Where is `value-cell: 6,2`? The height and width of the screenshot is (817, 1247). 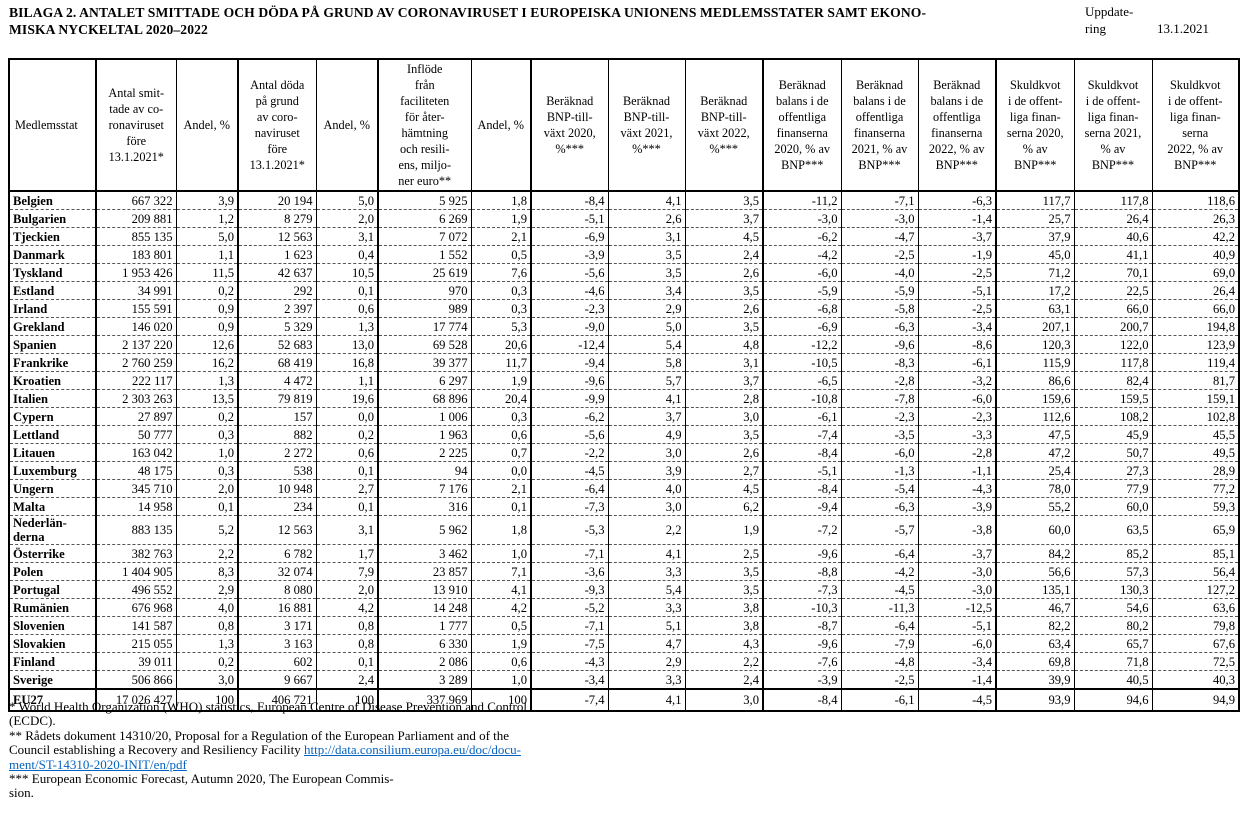
value-cell: 6,2 is located at coordinates (723, 506).